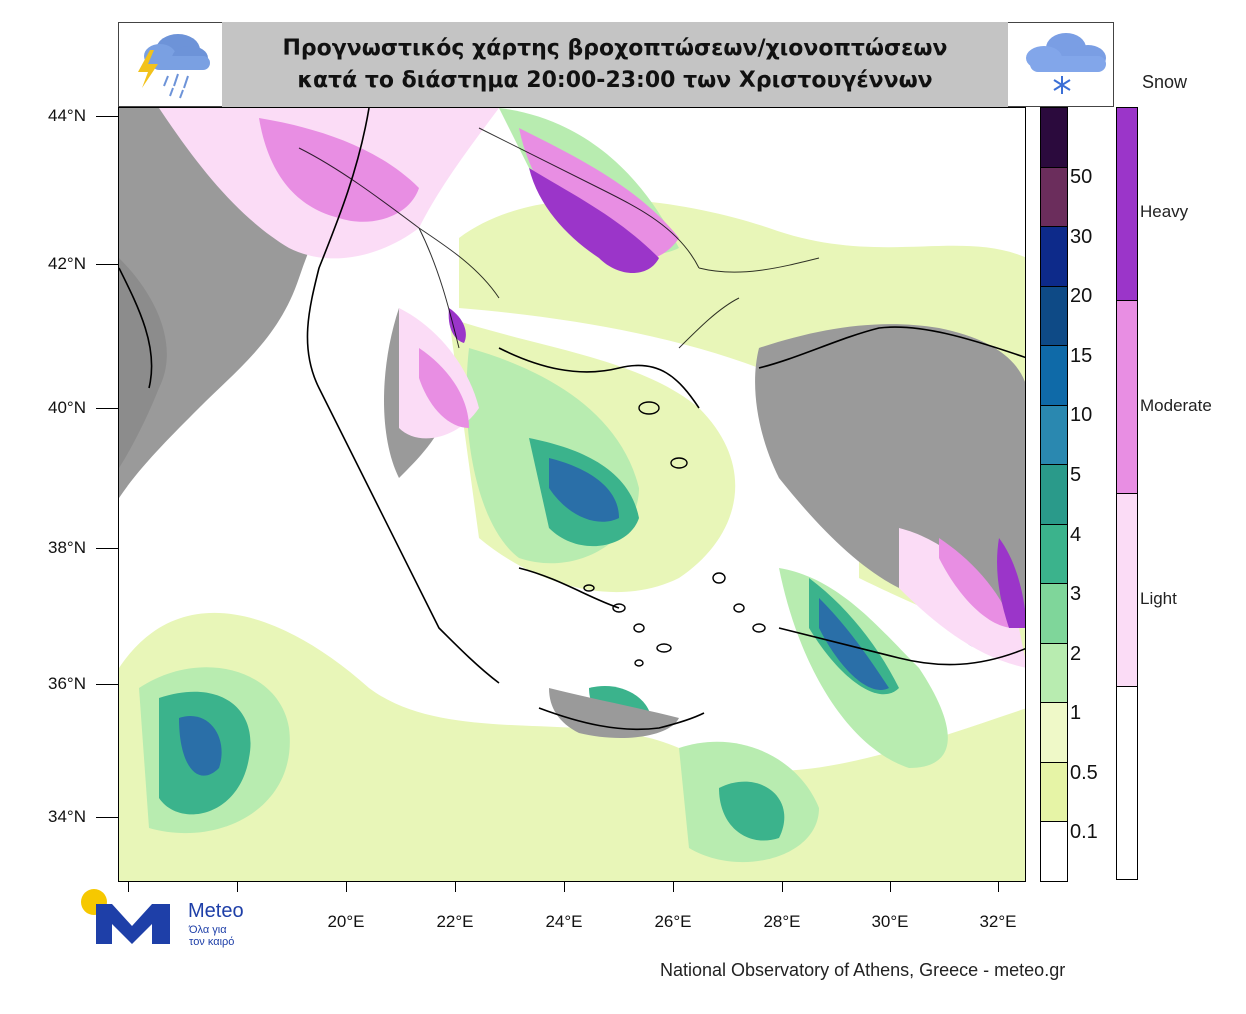 This screenshot has height=1014, width=1246. What do you see at coordinates (67, 115) in the screenshot?
I see `lat-label-44: 44°N` at bounding box center [67, 115].